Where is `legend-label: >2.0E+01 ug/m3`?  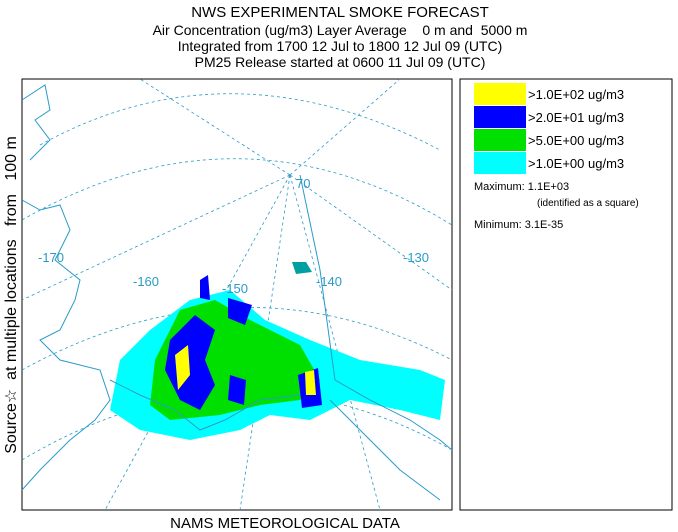
legend-label: >2.0E+01 ug/m3 is located at coordinates (576, 117).